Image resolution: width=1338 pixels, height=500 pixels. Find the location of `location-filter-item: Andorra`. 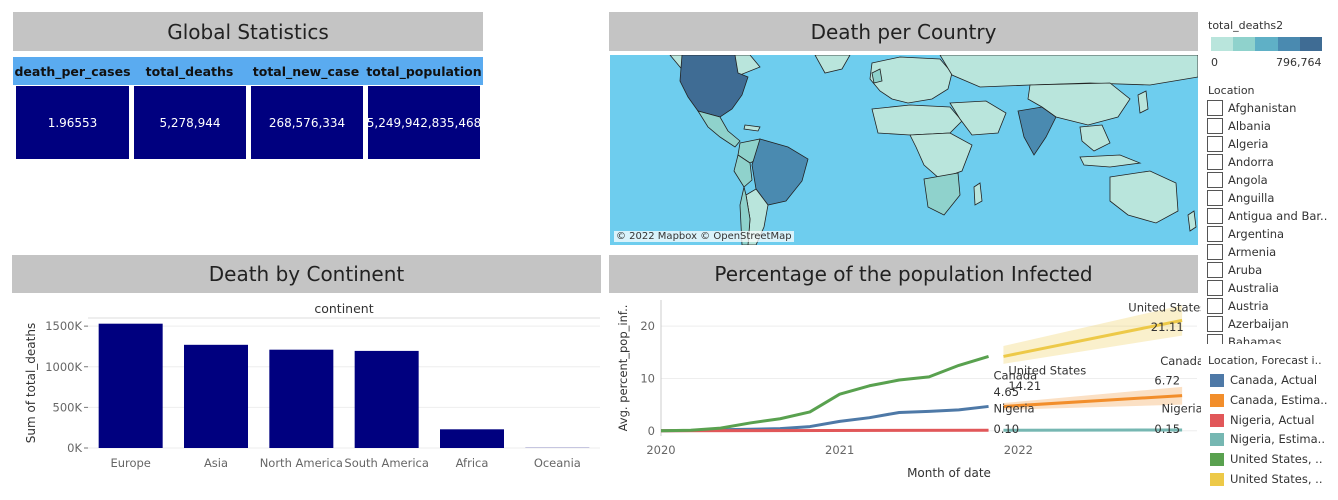

location-filter-item: Andorra is located at coordinates (1272, 163).